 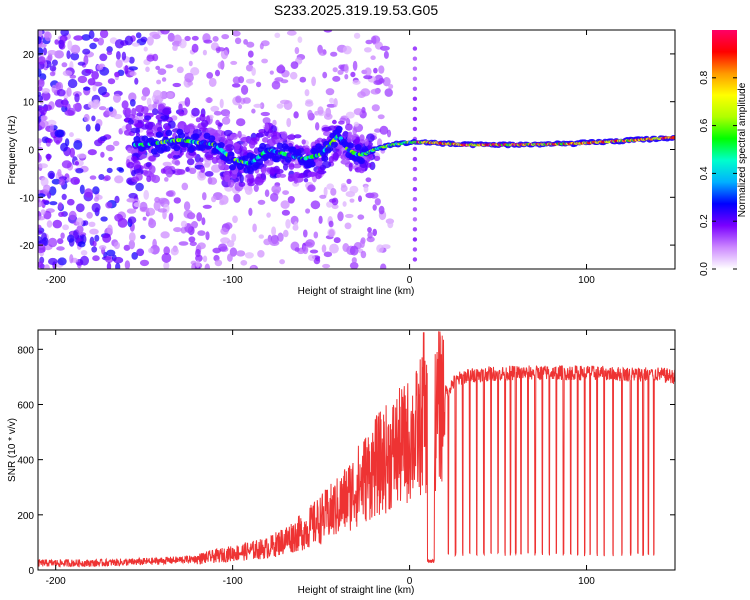 I want to click on heatmap-xtick-label: 0, so click(x=410, y=280).